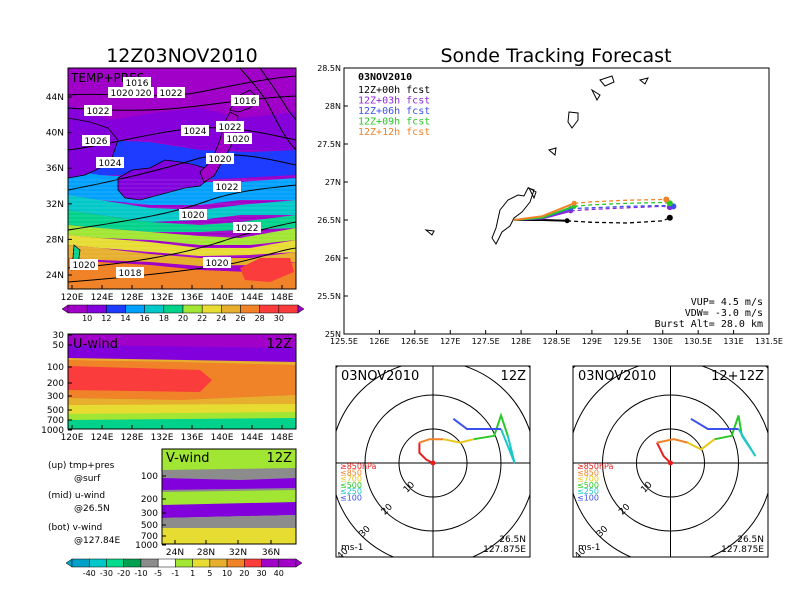 This screenshot has height=612, width=792. Describe the element at coordinates (521, 341) in the screenshot. I see `track-x-tick-label: 128E` at that location.